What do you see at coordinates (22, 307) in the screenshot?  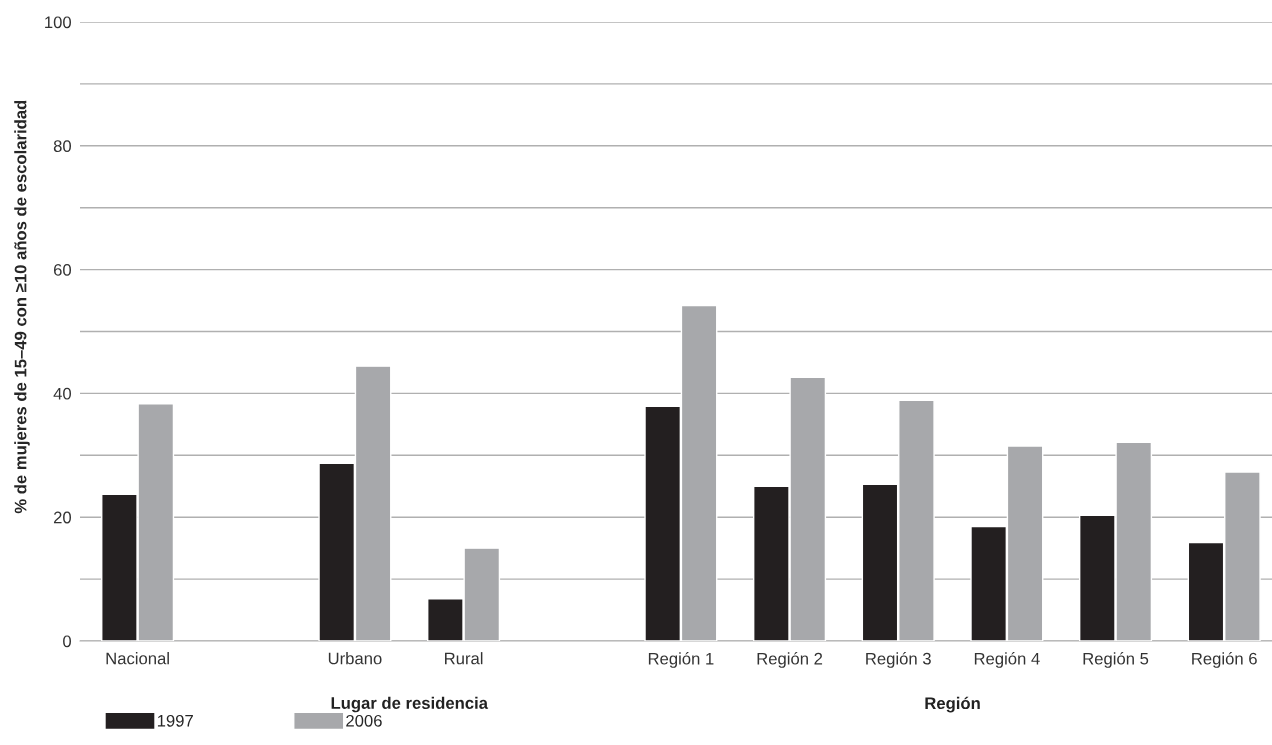 I see `y-axis-title: % de mujeres de 15–49 con ≥10 años de escolaridad` at bounding box center [22, 307].